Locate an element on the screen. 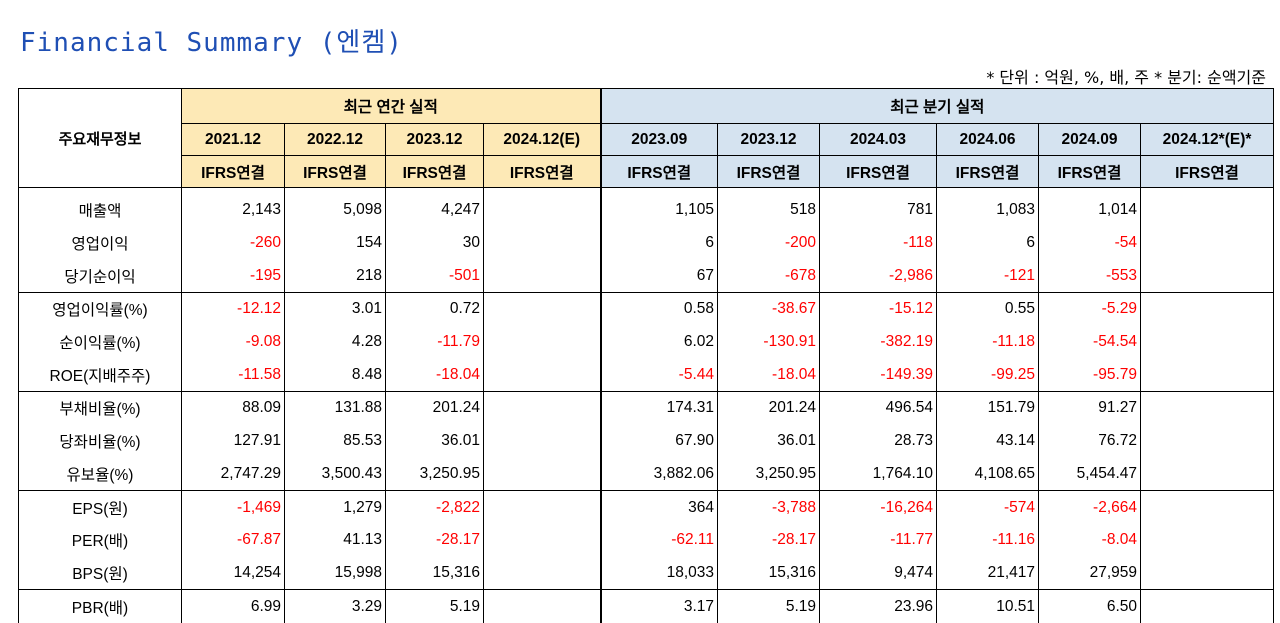 This screenshot has height=623, width=1280. value-cell: -678 is located at coordinates (768, 276).